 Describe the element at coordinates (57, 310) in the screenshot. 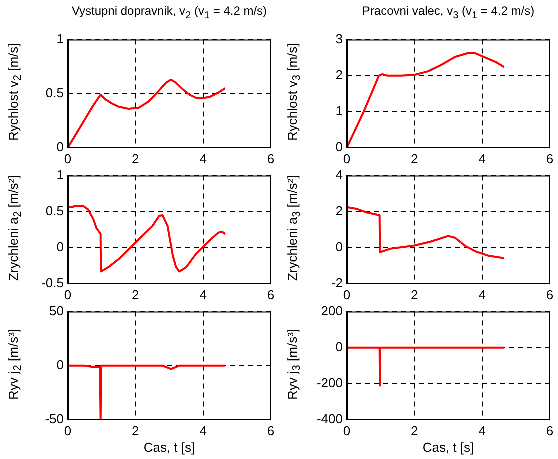

I see `y-tick-label: 50` at that location.